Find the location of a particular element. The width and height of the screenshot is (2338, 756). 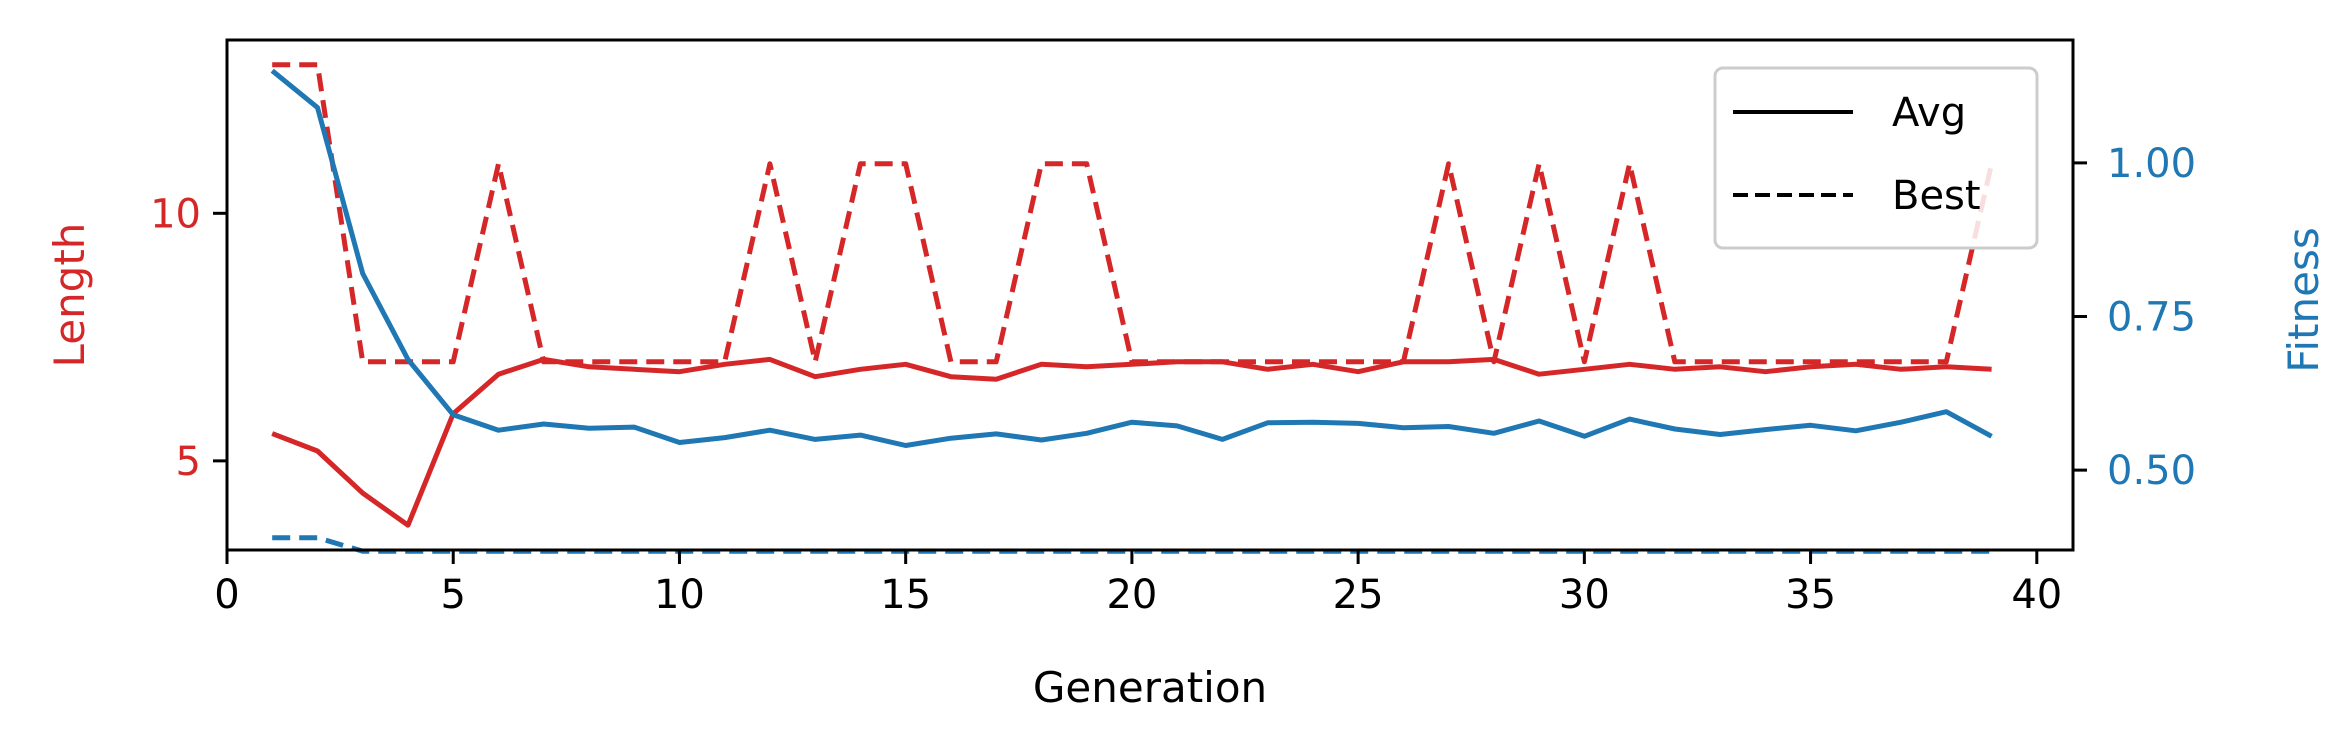

x-tick-label: 10 is located at coordinates (679, 595).